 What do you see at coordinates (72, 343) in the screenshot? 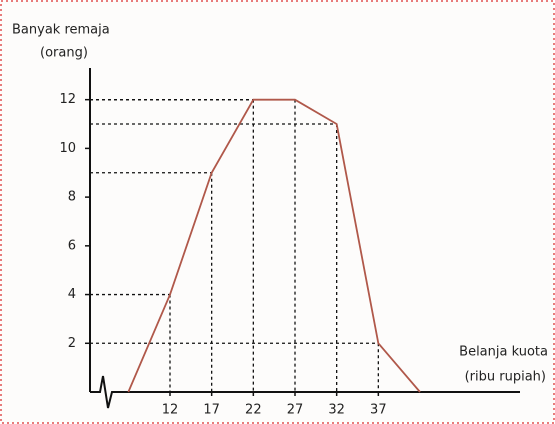
I see `y-tick-label: 2` at bounding box center [72, 343].